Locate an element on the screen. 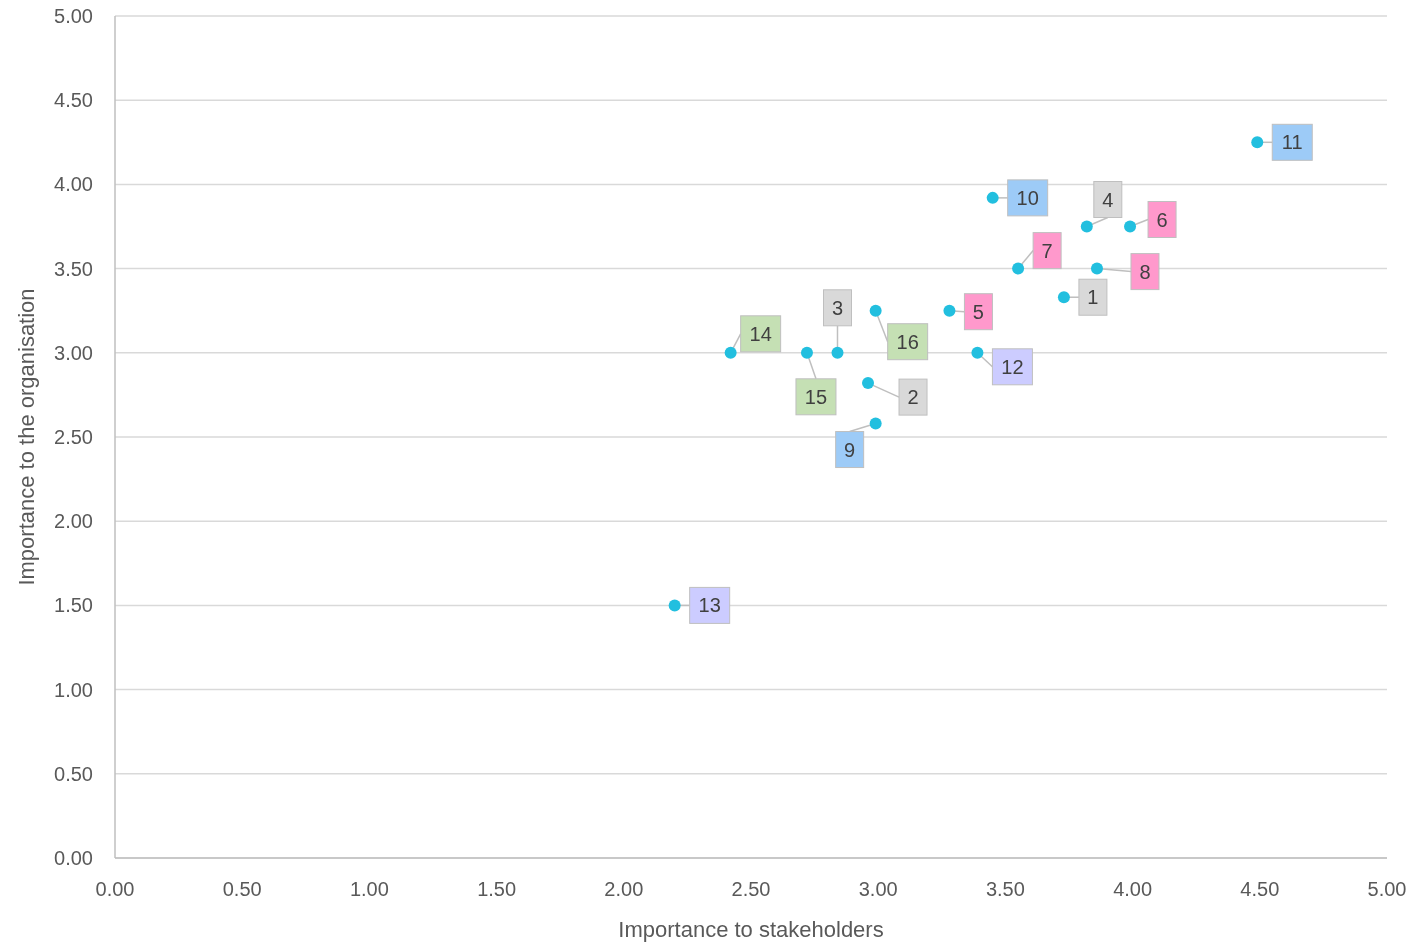 This screenshot has height=943, width=1412. x-tick-label: 3.00 is located at coordinates (878, 889).